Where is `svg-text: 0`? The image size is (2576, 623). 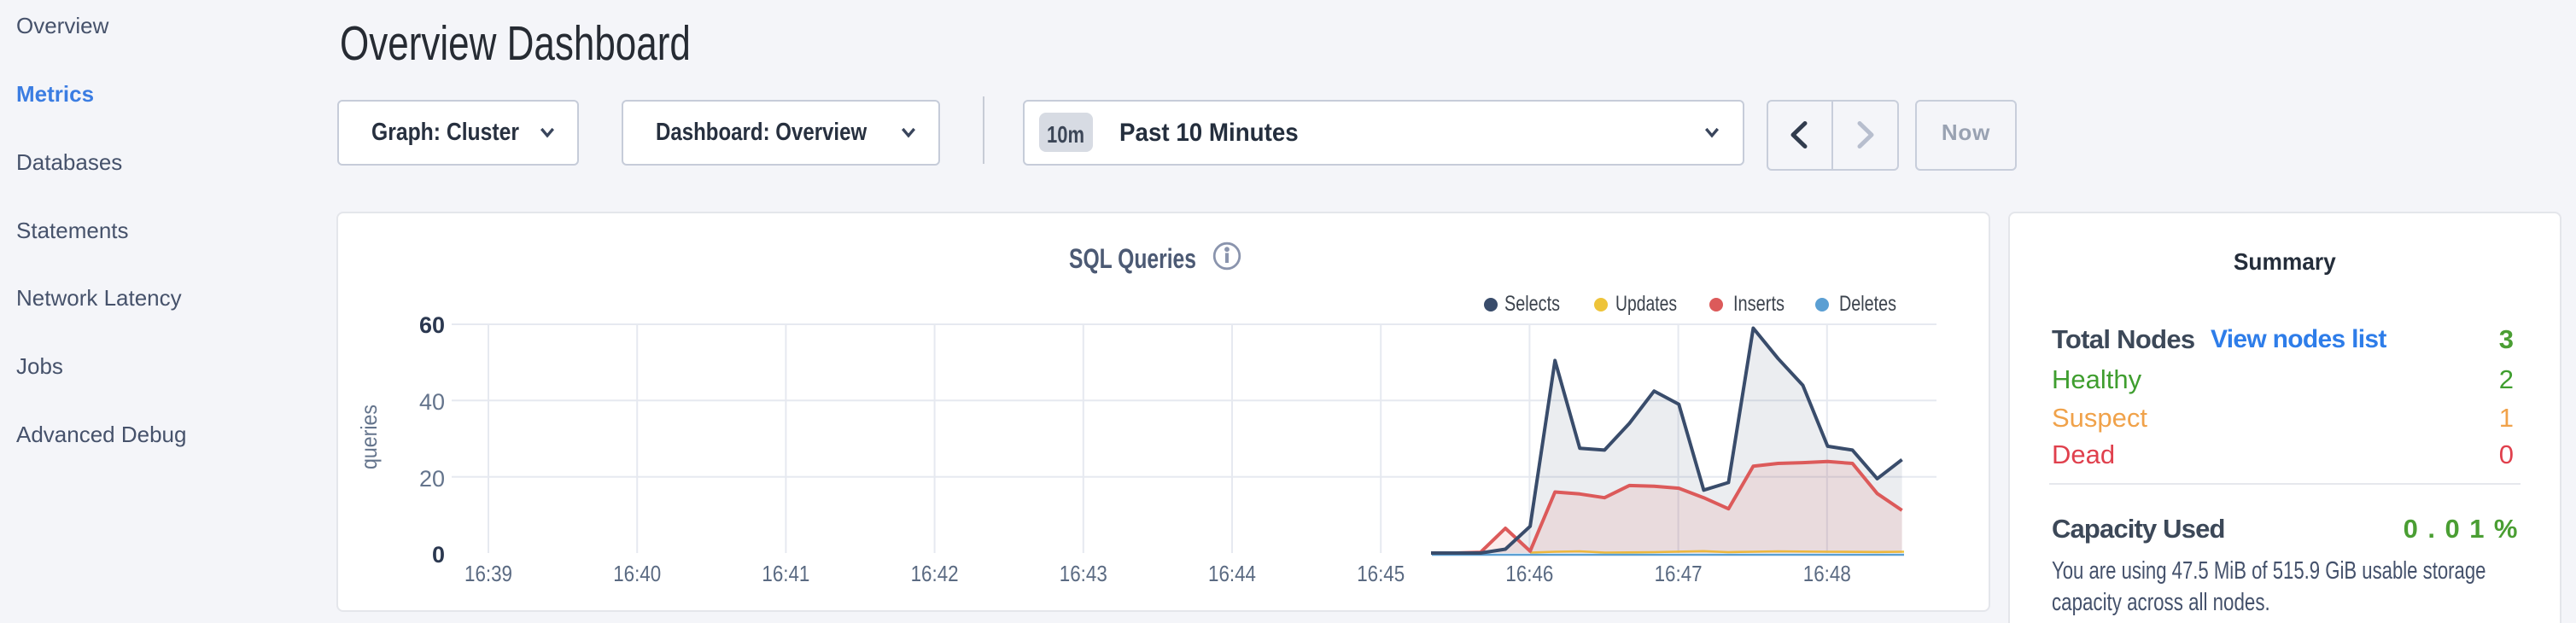
svg-text: 0 is located at coordinates (438, 555).